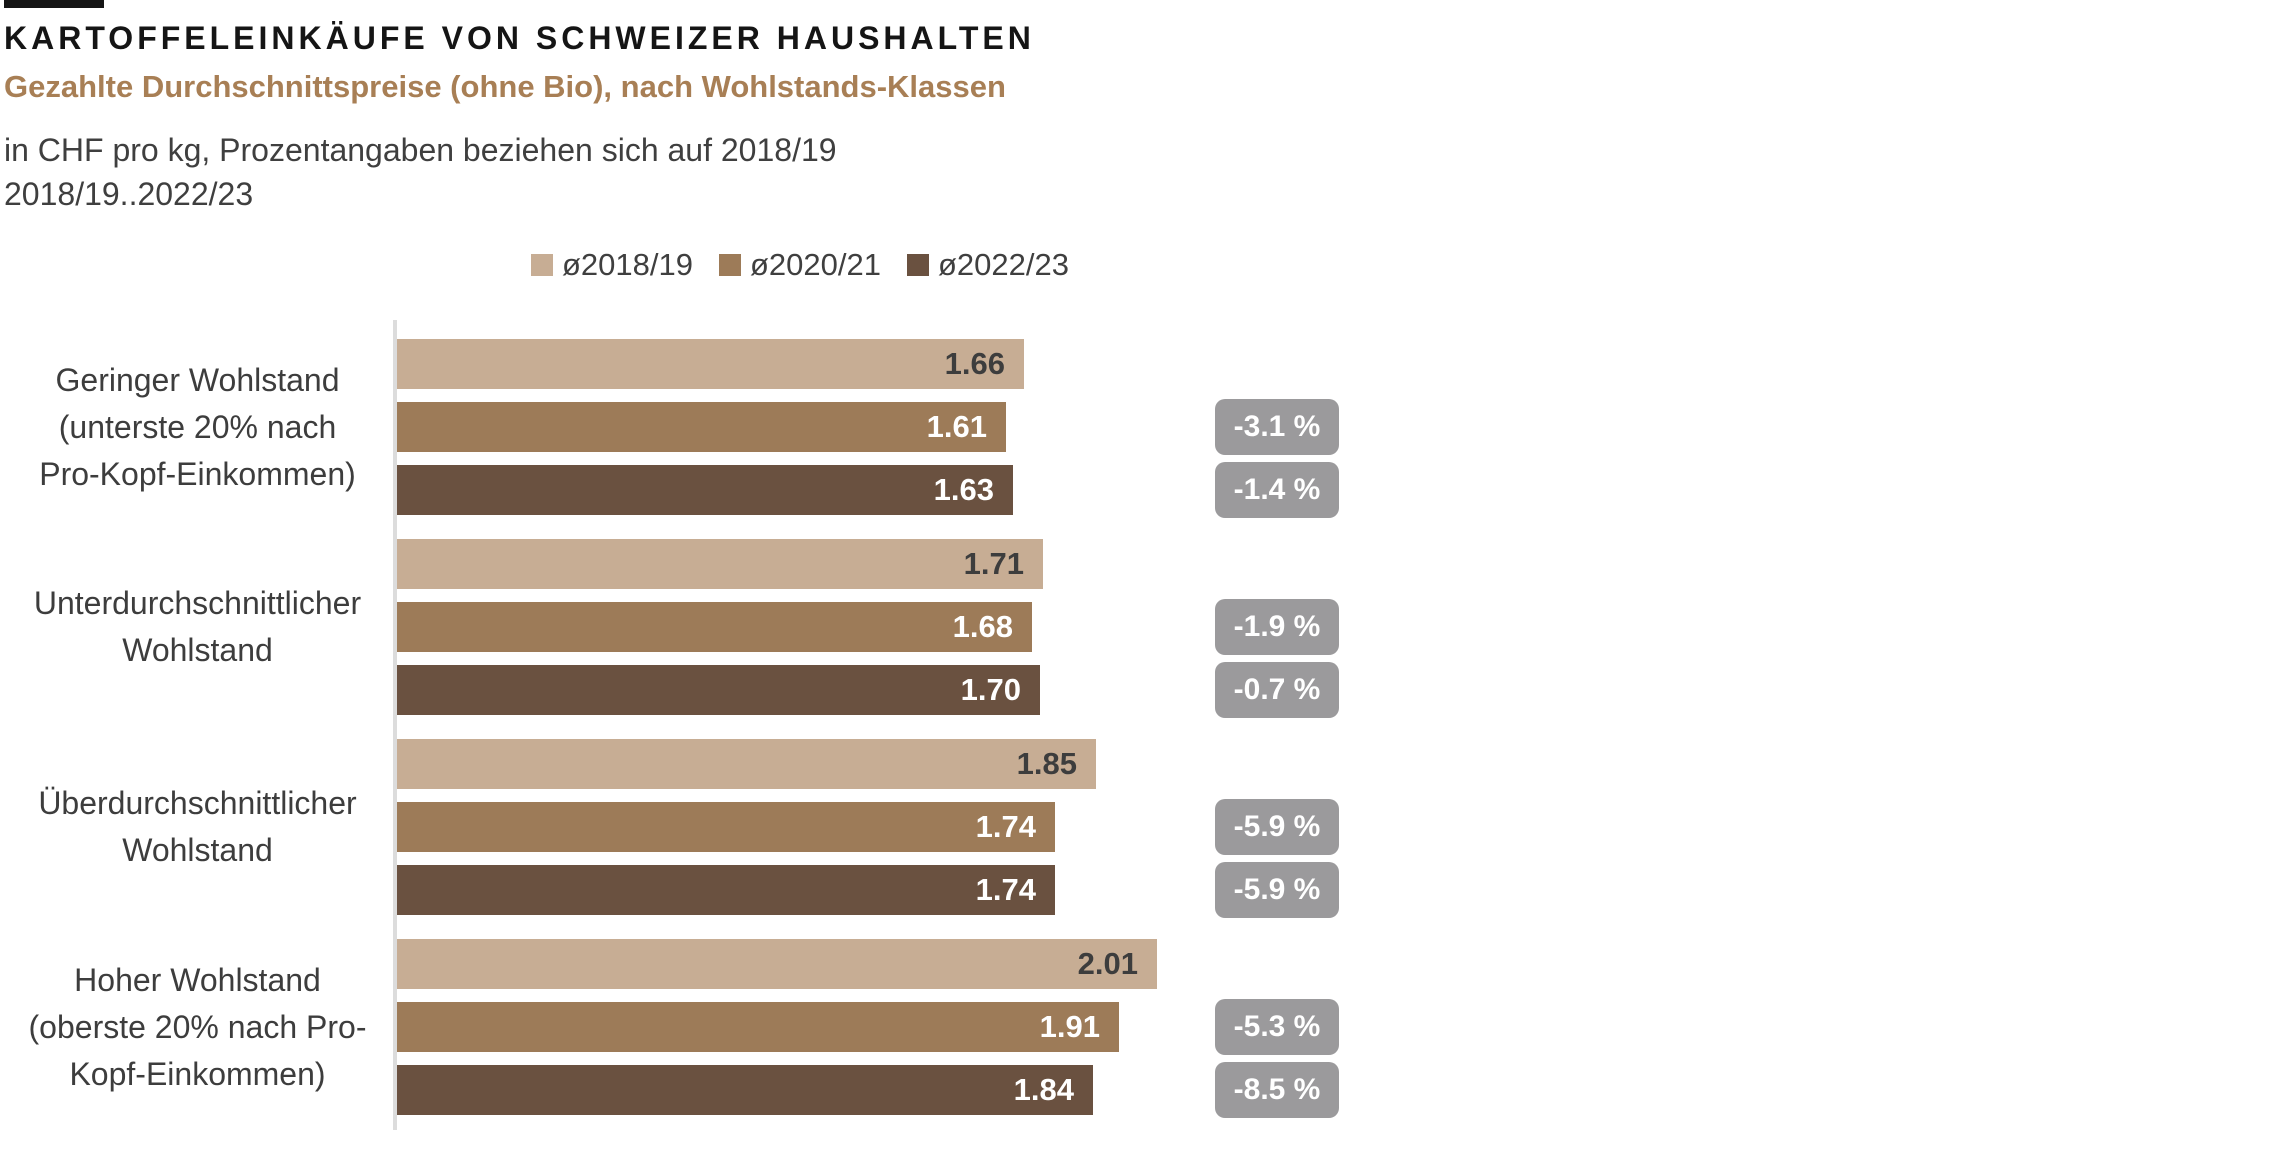 This screenshot has width=2290, height=1176. Describe the element at coordinates (627, 264) in the screenshot. I see `legend-label: ø2018/19` at that location.